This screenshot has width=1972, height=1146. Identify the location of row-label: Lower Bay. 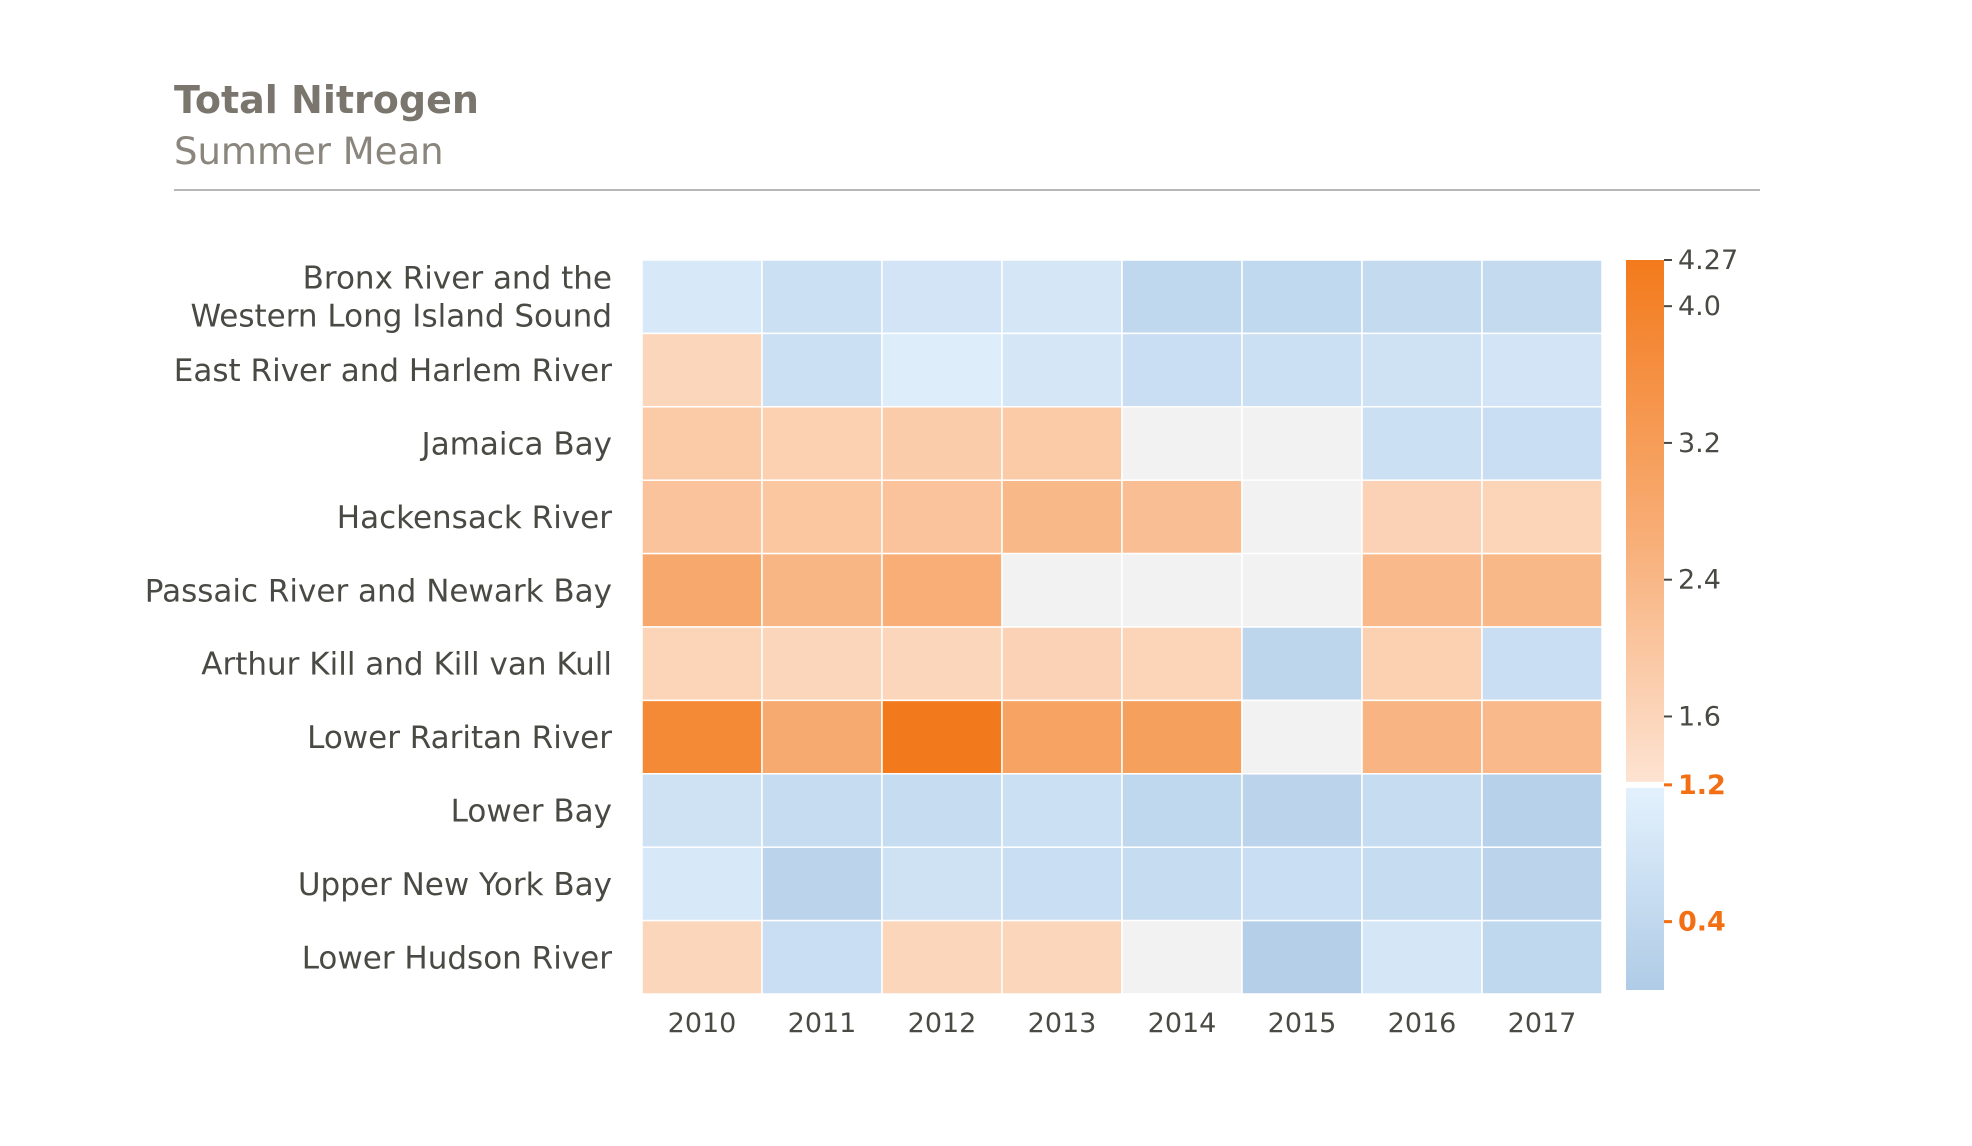
(531, 812).